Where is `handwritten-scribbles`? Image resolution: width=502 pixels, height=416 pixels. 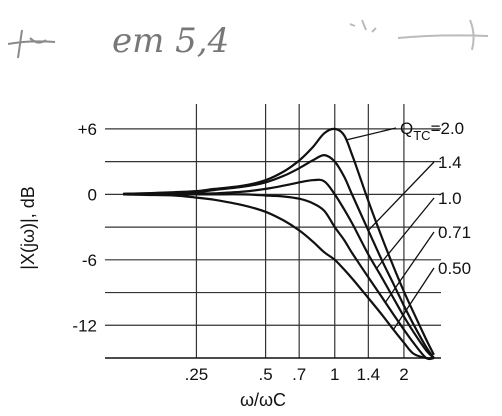
handwritten-scribbles is located at coordinates (248, 39).